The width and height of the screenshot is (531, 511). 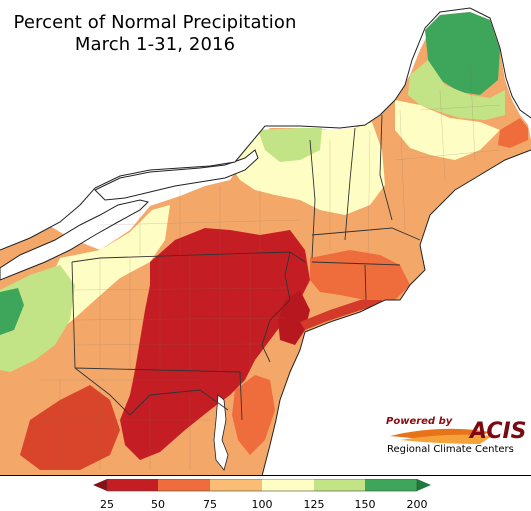 What do you see at coordinates (100, 485) in the screenshot?
I see `legend-arrow-left` at bounding box center [100, 485].